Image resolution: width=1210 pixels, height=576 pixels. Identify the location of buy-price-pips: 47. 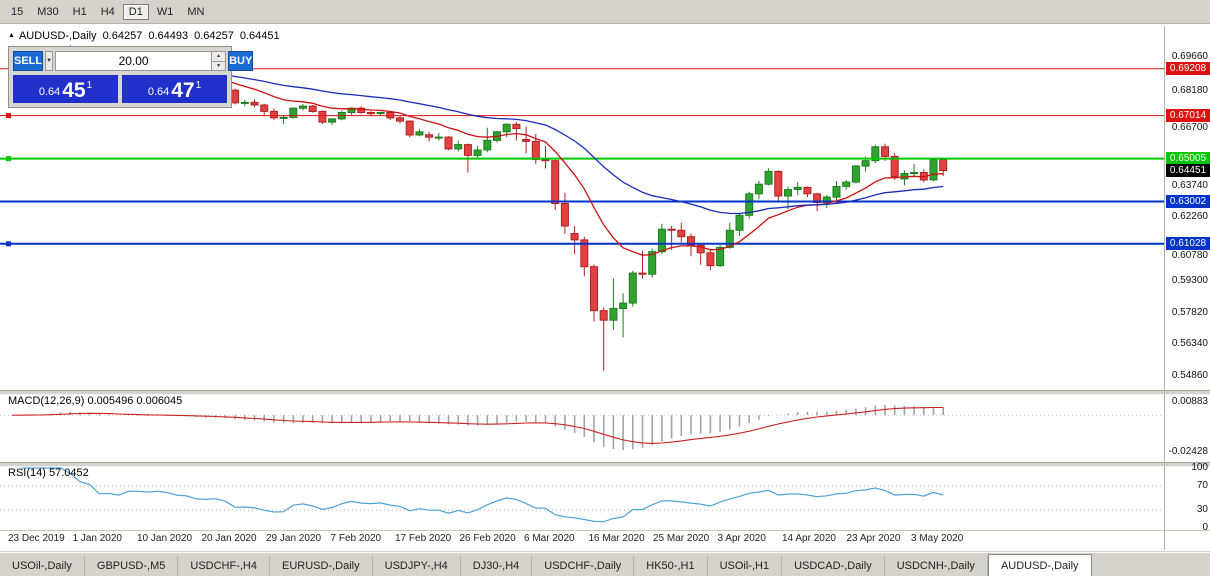
(183, 90).